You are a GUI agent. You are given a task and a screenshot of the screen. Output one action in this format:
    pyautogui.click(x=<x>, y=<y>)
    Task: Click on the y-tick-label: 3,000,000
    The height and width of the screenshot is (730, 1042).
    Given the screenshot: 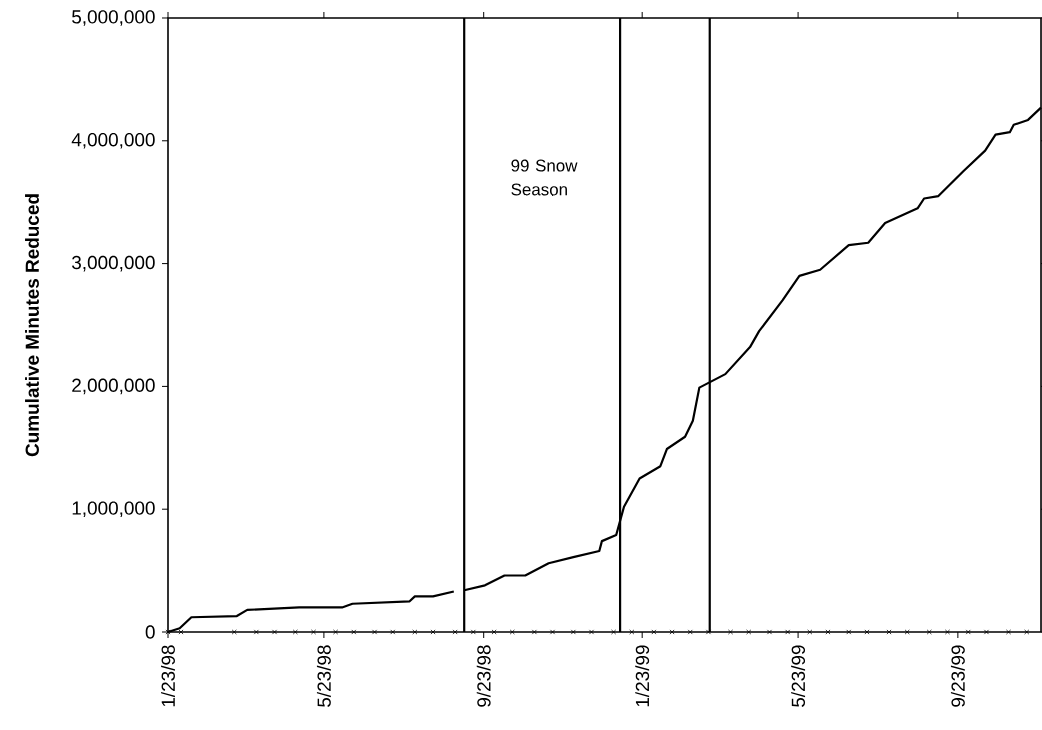 What is the action you would take?
    pyautogui.click(x=113, y=263)
    